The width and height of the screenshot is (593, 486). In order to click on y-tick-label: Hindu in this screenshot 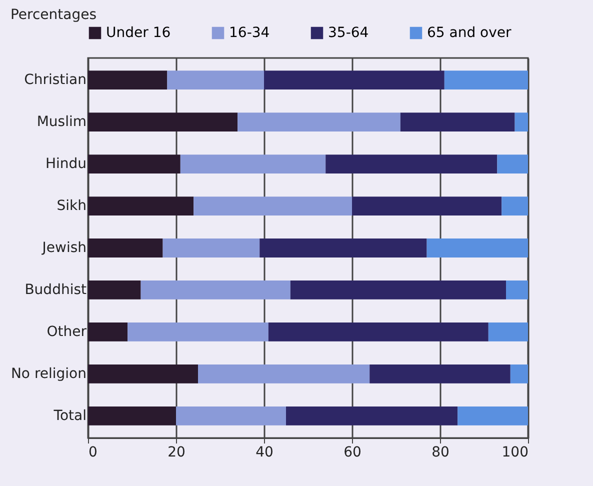, I will do `click(65, 164)`.